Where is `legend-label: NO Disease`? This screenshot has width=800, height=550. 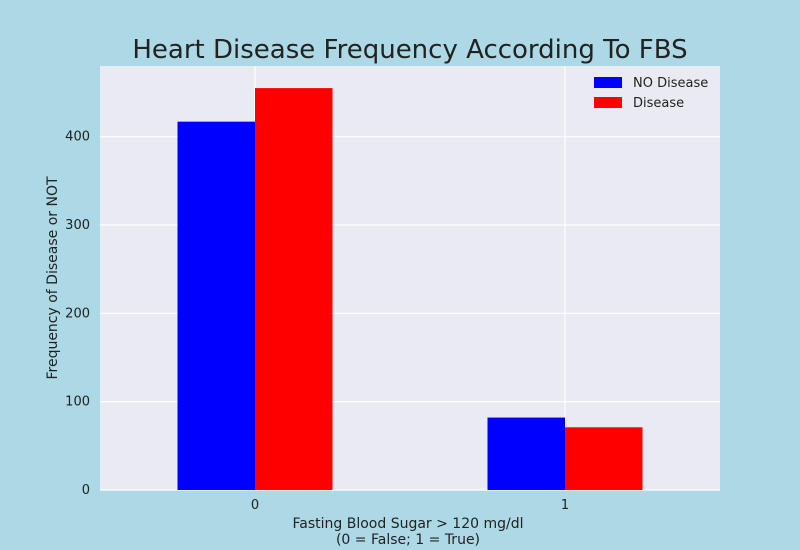 legend-label: NO Disease is located at coordinates (670, 83).